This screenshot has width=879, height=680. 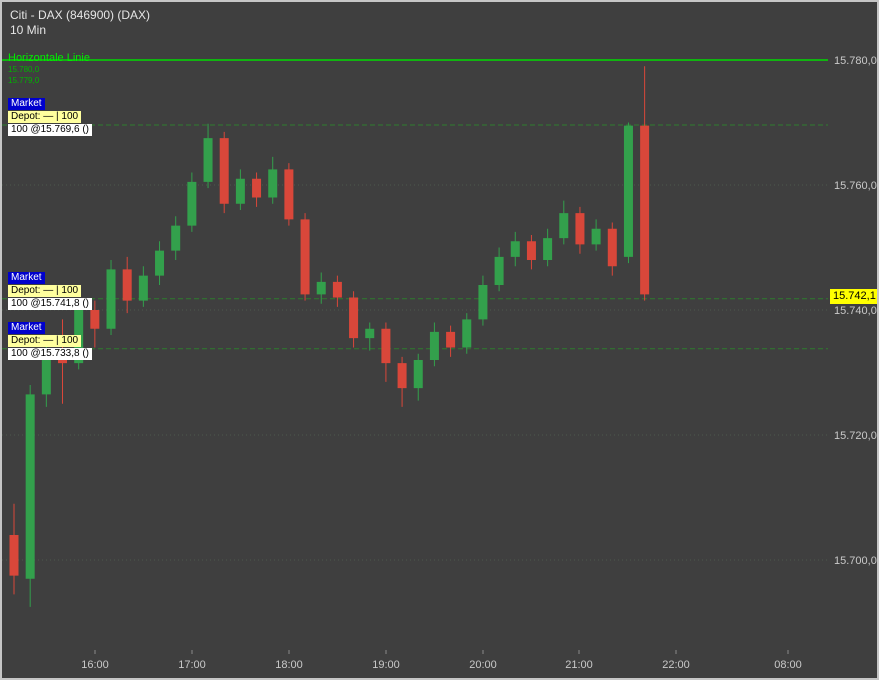 I want to click on order-fill-badge: 100 @15.741,8 (), so click(x=50, y=303).